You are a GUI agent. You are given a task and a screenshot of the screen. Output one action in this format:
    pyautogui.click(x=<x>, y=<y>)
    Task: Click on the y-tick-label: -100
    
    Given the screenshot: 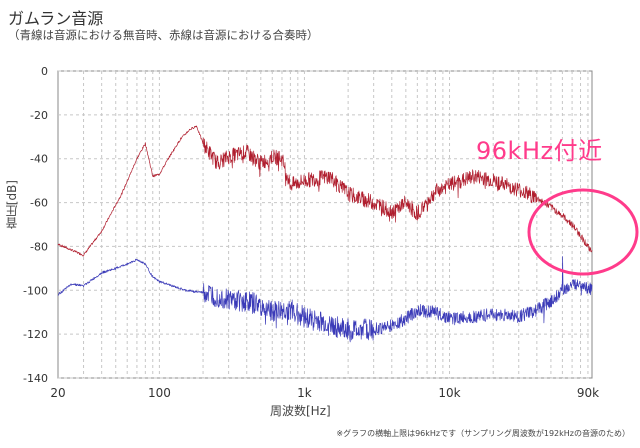 What is the action you would take?
    pyautogui.click(x=35, y=290)
    